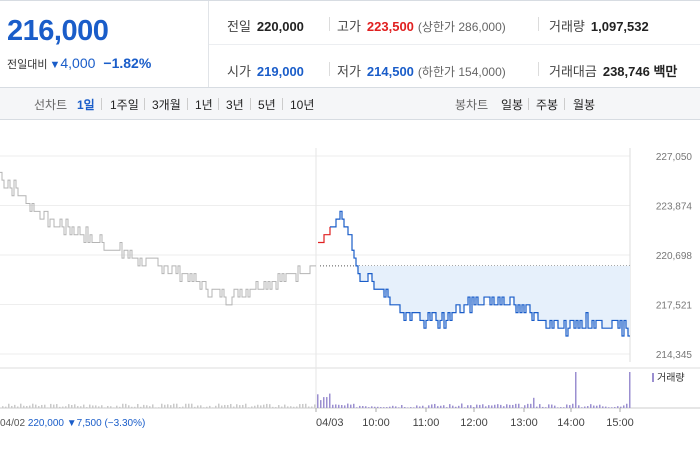 This screenshot has width=700, height=455. Describe the element at coordinates (239, 71) in the screenshot. I see `open-label: 시가` at that location.